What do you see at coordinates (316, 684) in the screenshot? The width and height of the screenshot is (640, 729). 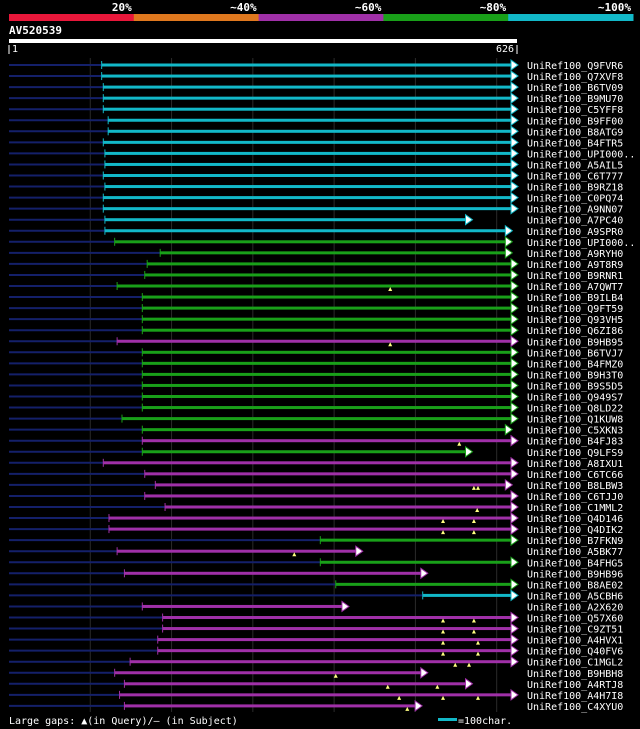 I see `hit-row: UniRef100_A4RTJ8` at bounding box center [316, 684].